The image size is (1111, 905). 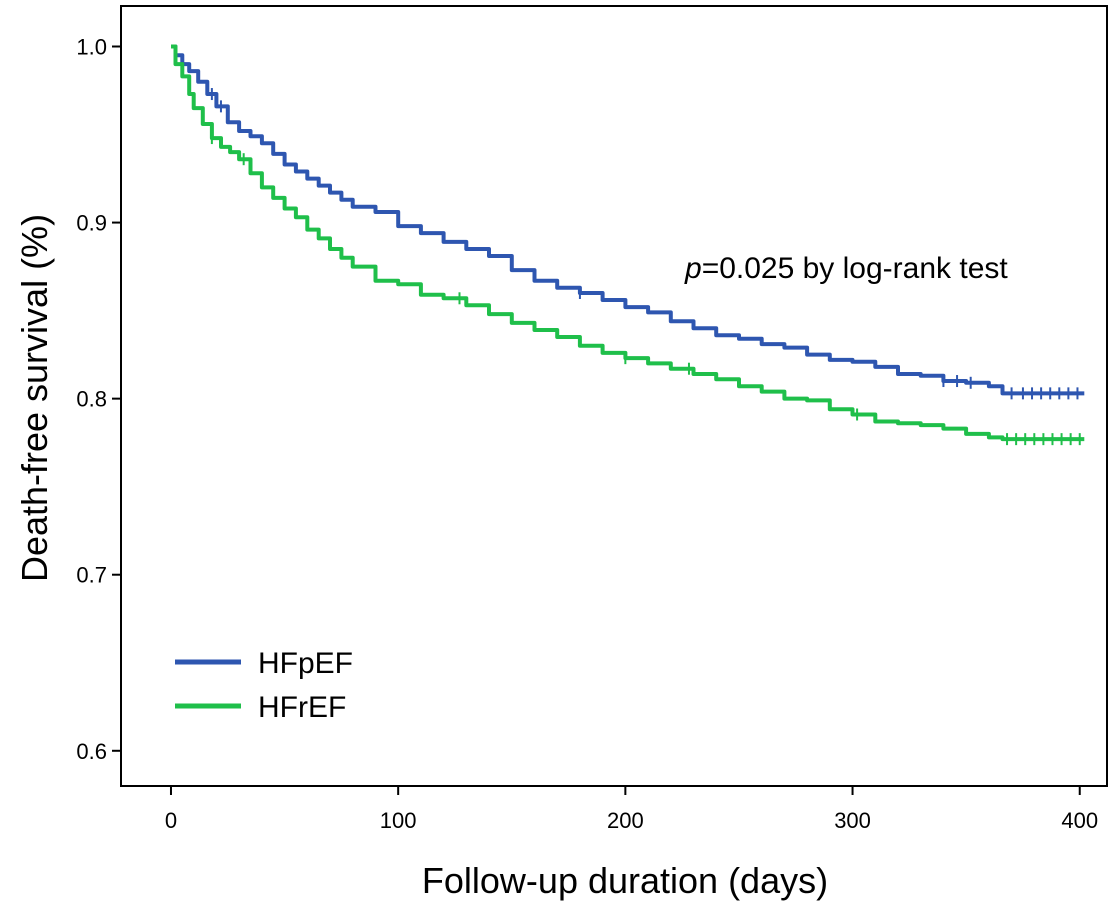 What do you see at coordinates (34, 398) in the screenshot?
I see `y-axis-title: Death-free survival (%)` at bounding box center [34, 398].